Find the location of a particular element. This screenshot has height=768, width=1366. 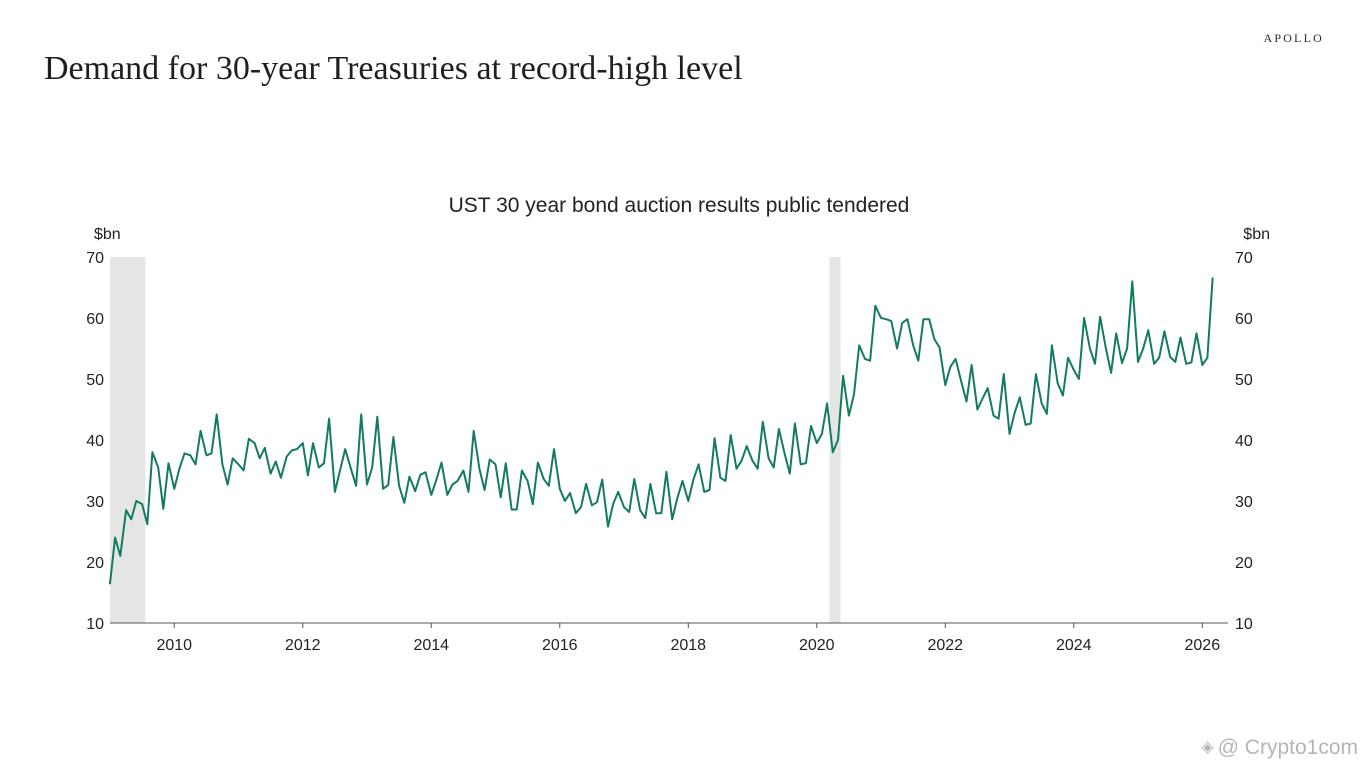

brand-logo: APOLLO is located at coordinates (1293, 38).